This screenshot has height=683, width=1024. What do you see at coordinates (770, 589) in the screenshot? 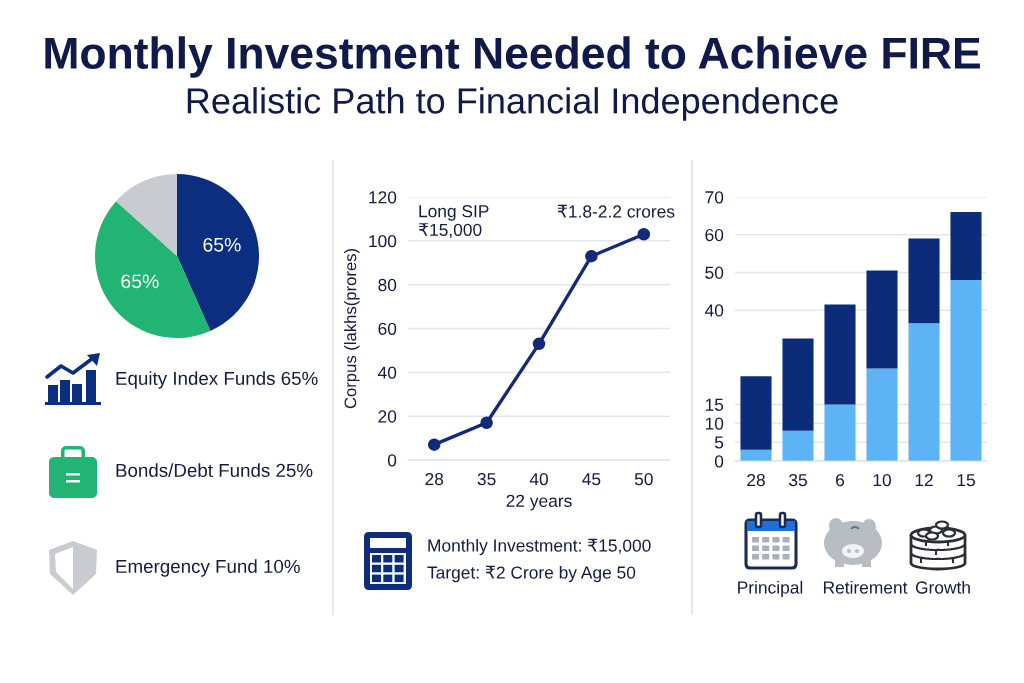
I see `text: Principal` at bounding box center [770, 589].